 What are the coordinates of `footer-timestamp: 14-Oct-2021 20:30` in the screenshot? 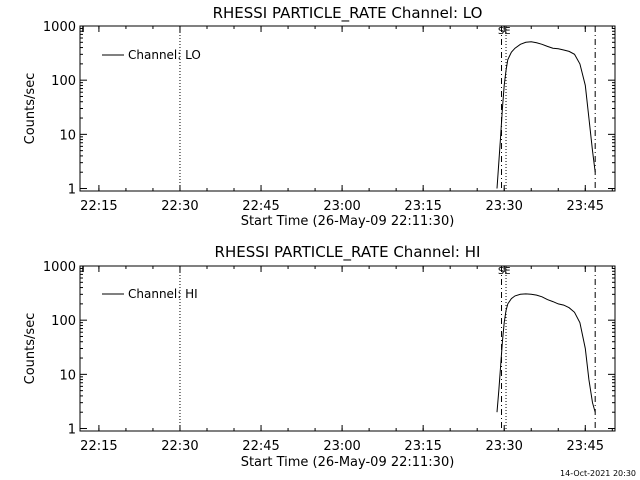 It's located at (598, 473).